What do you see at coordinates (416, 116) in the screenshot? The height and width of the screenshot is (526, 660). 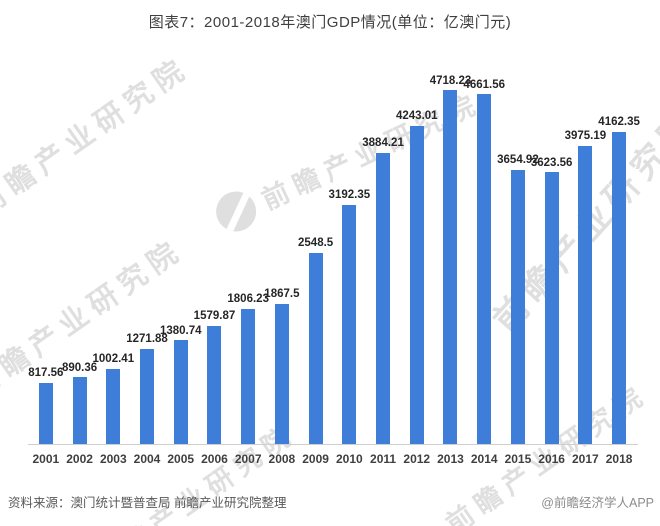 I see `bar-value-label-2012: 4243.01` at bounding box center [416, 116].